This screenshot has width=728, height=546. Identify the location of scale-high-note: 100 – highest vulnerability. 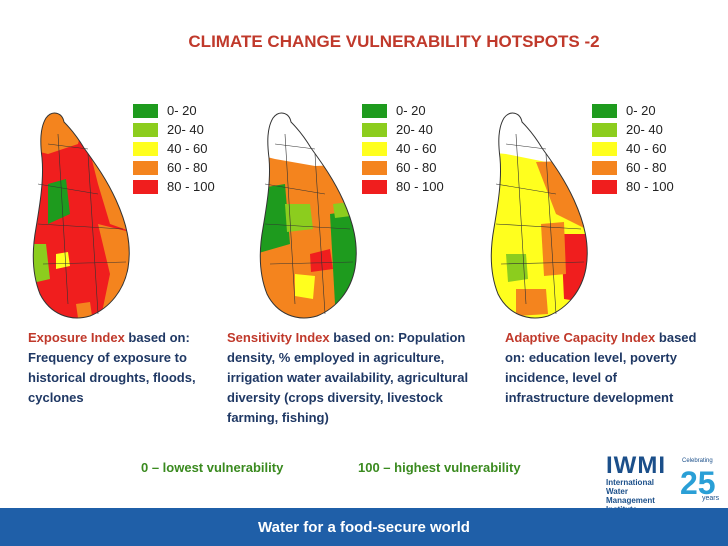
(439, 467).